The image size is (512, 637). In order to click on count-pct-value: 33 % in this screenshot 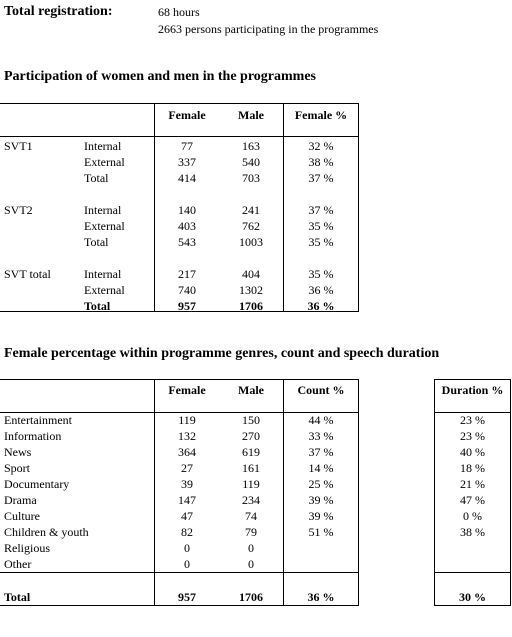, I will do `click(321, 436)`.